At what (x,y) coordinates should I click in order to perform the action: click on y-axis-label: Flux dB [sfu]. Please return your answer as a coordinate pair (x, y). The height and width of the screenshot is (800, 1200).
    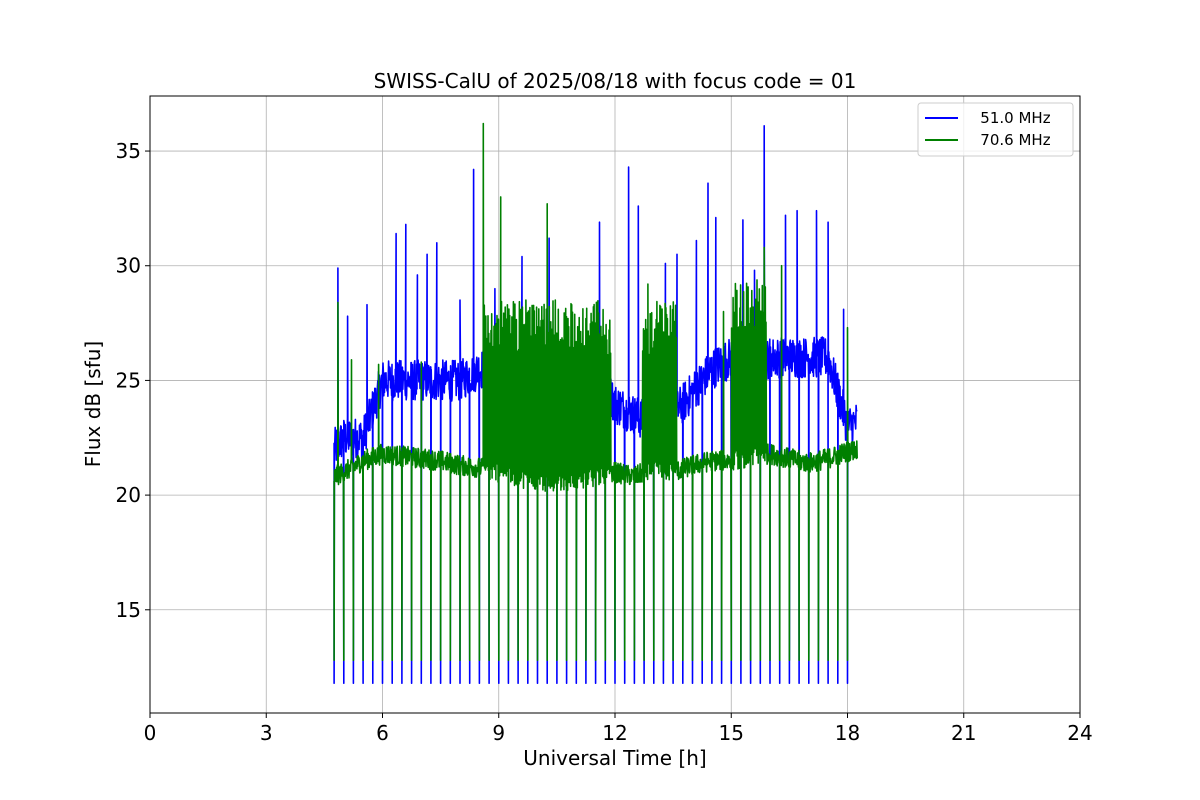
    Looking at the image, I should click on (93, 404).